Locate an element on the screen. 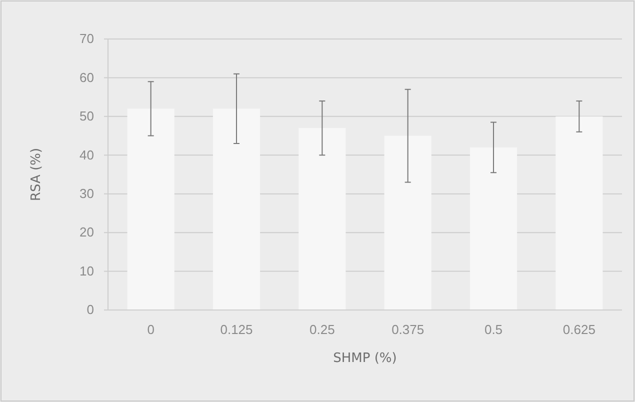  x-tick-label: 0 is located at coordinates (150, 329).